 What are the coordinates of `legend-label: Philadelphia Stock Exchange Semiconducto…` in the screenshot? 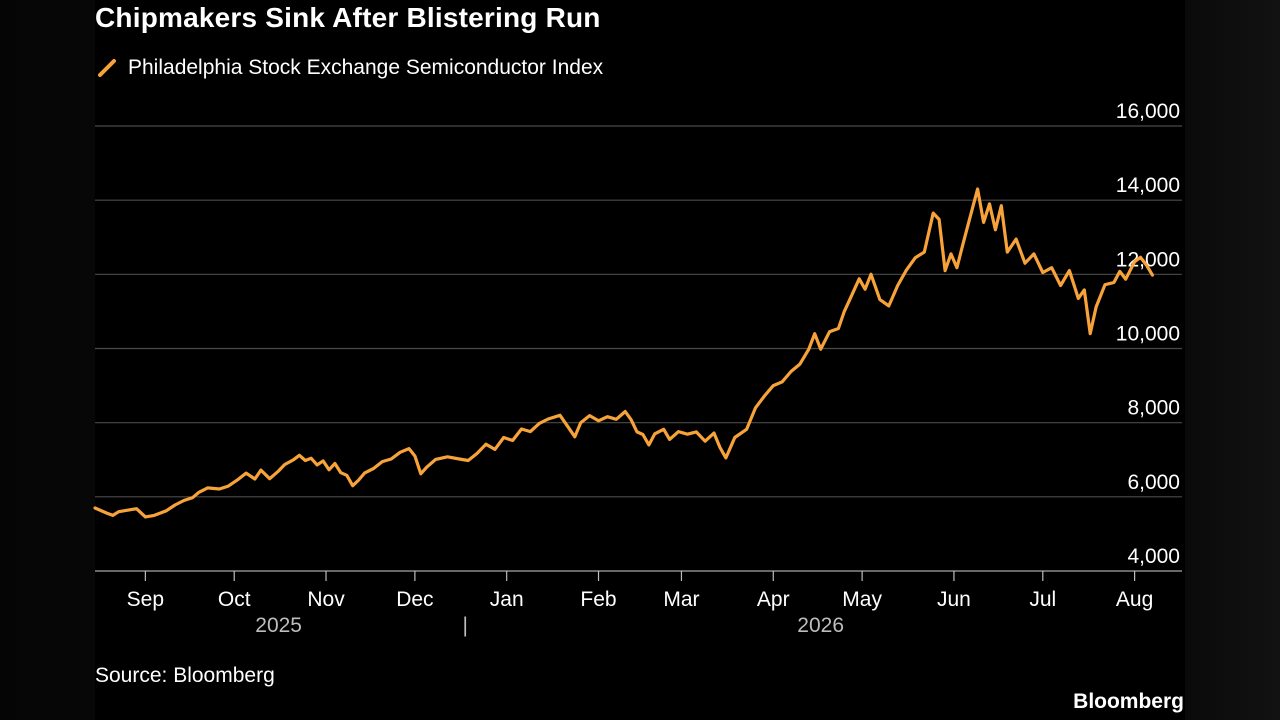 It's located at (366, 67).